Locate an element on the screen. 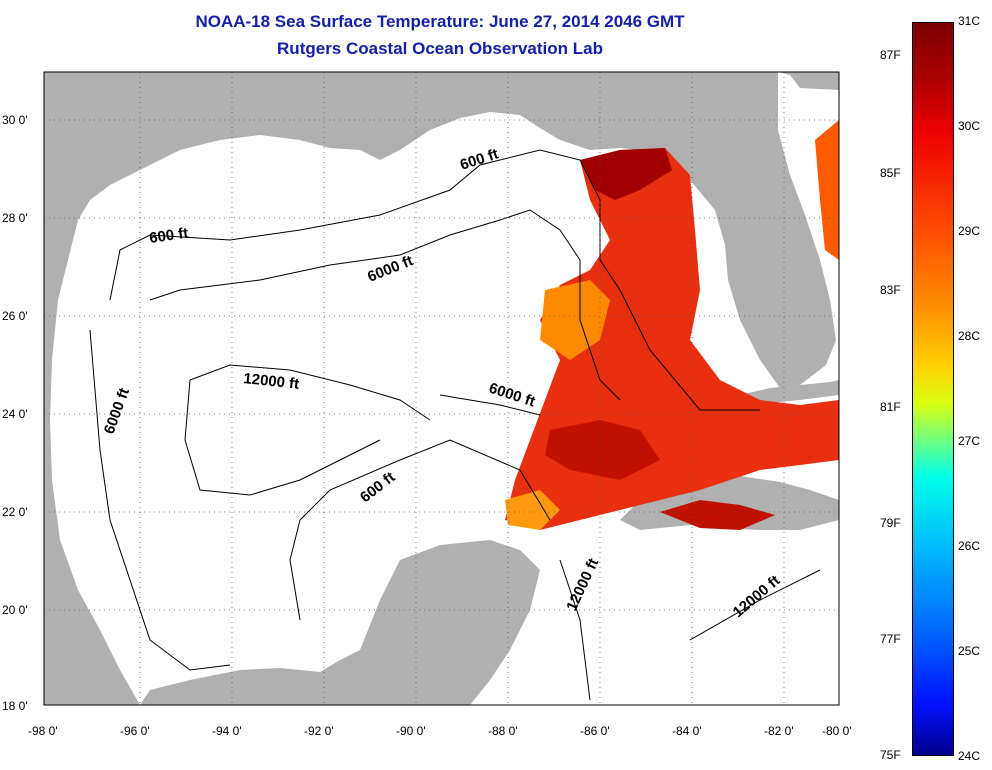 This screenshot has height=770, width=992. colorbar-celsius-label: 30C is located at coordinates (969, 126).